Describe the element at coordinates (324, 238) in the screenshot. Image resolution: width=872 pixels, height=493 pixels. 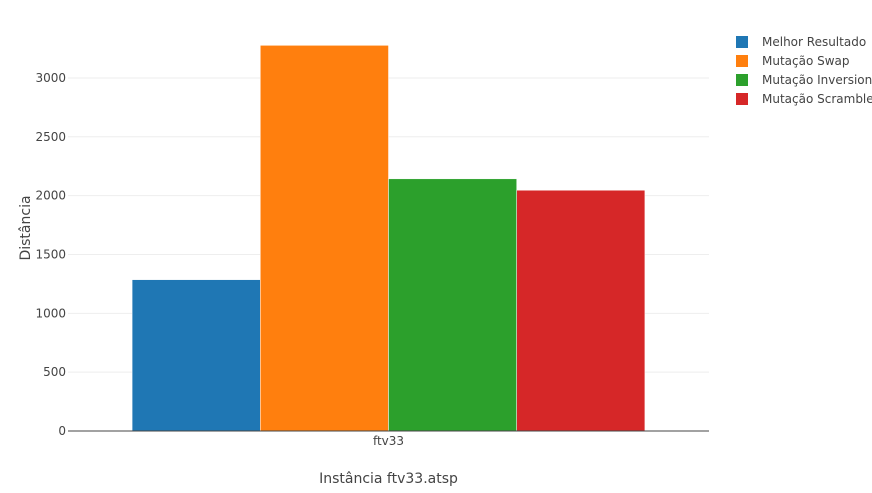
I see `bar-muta-o-swap` at that location.